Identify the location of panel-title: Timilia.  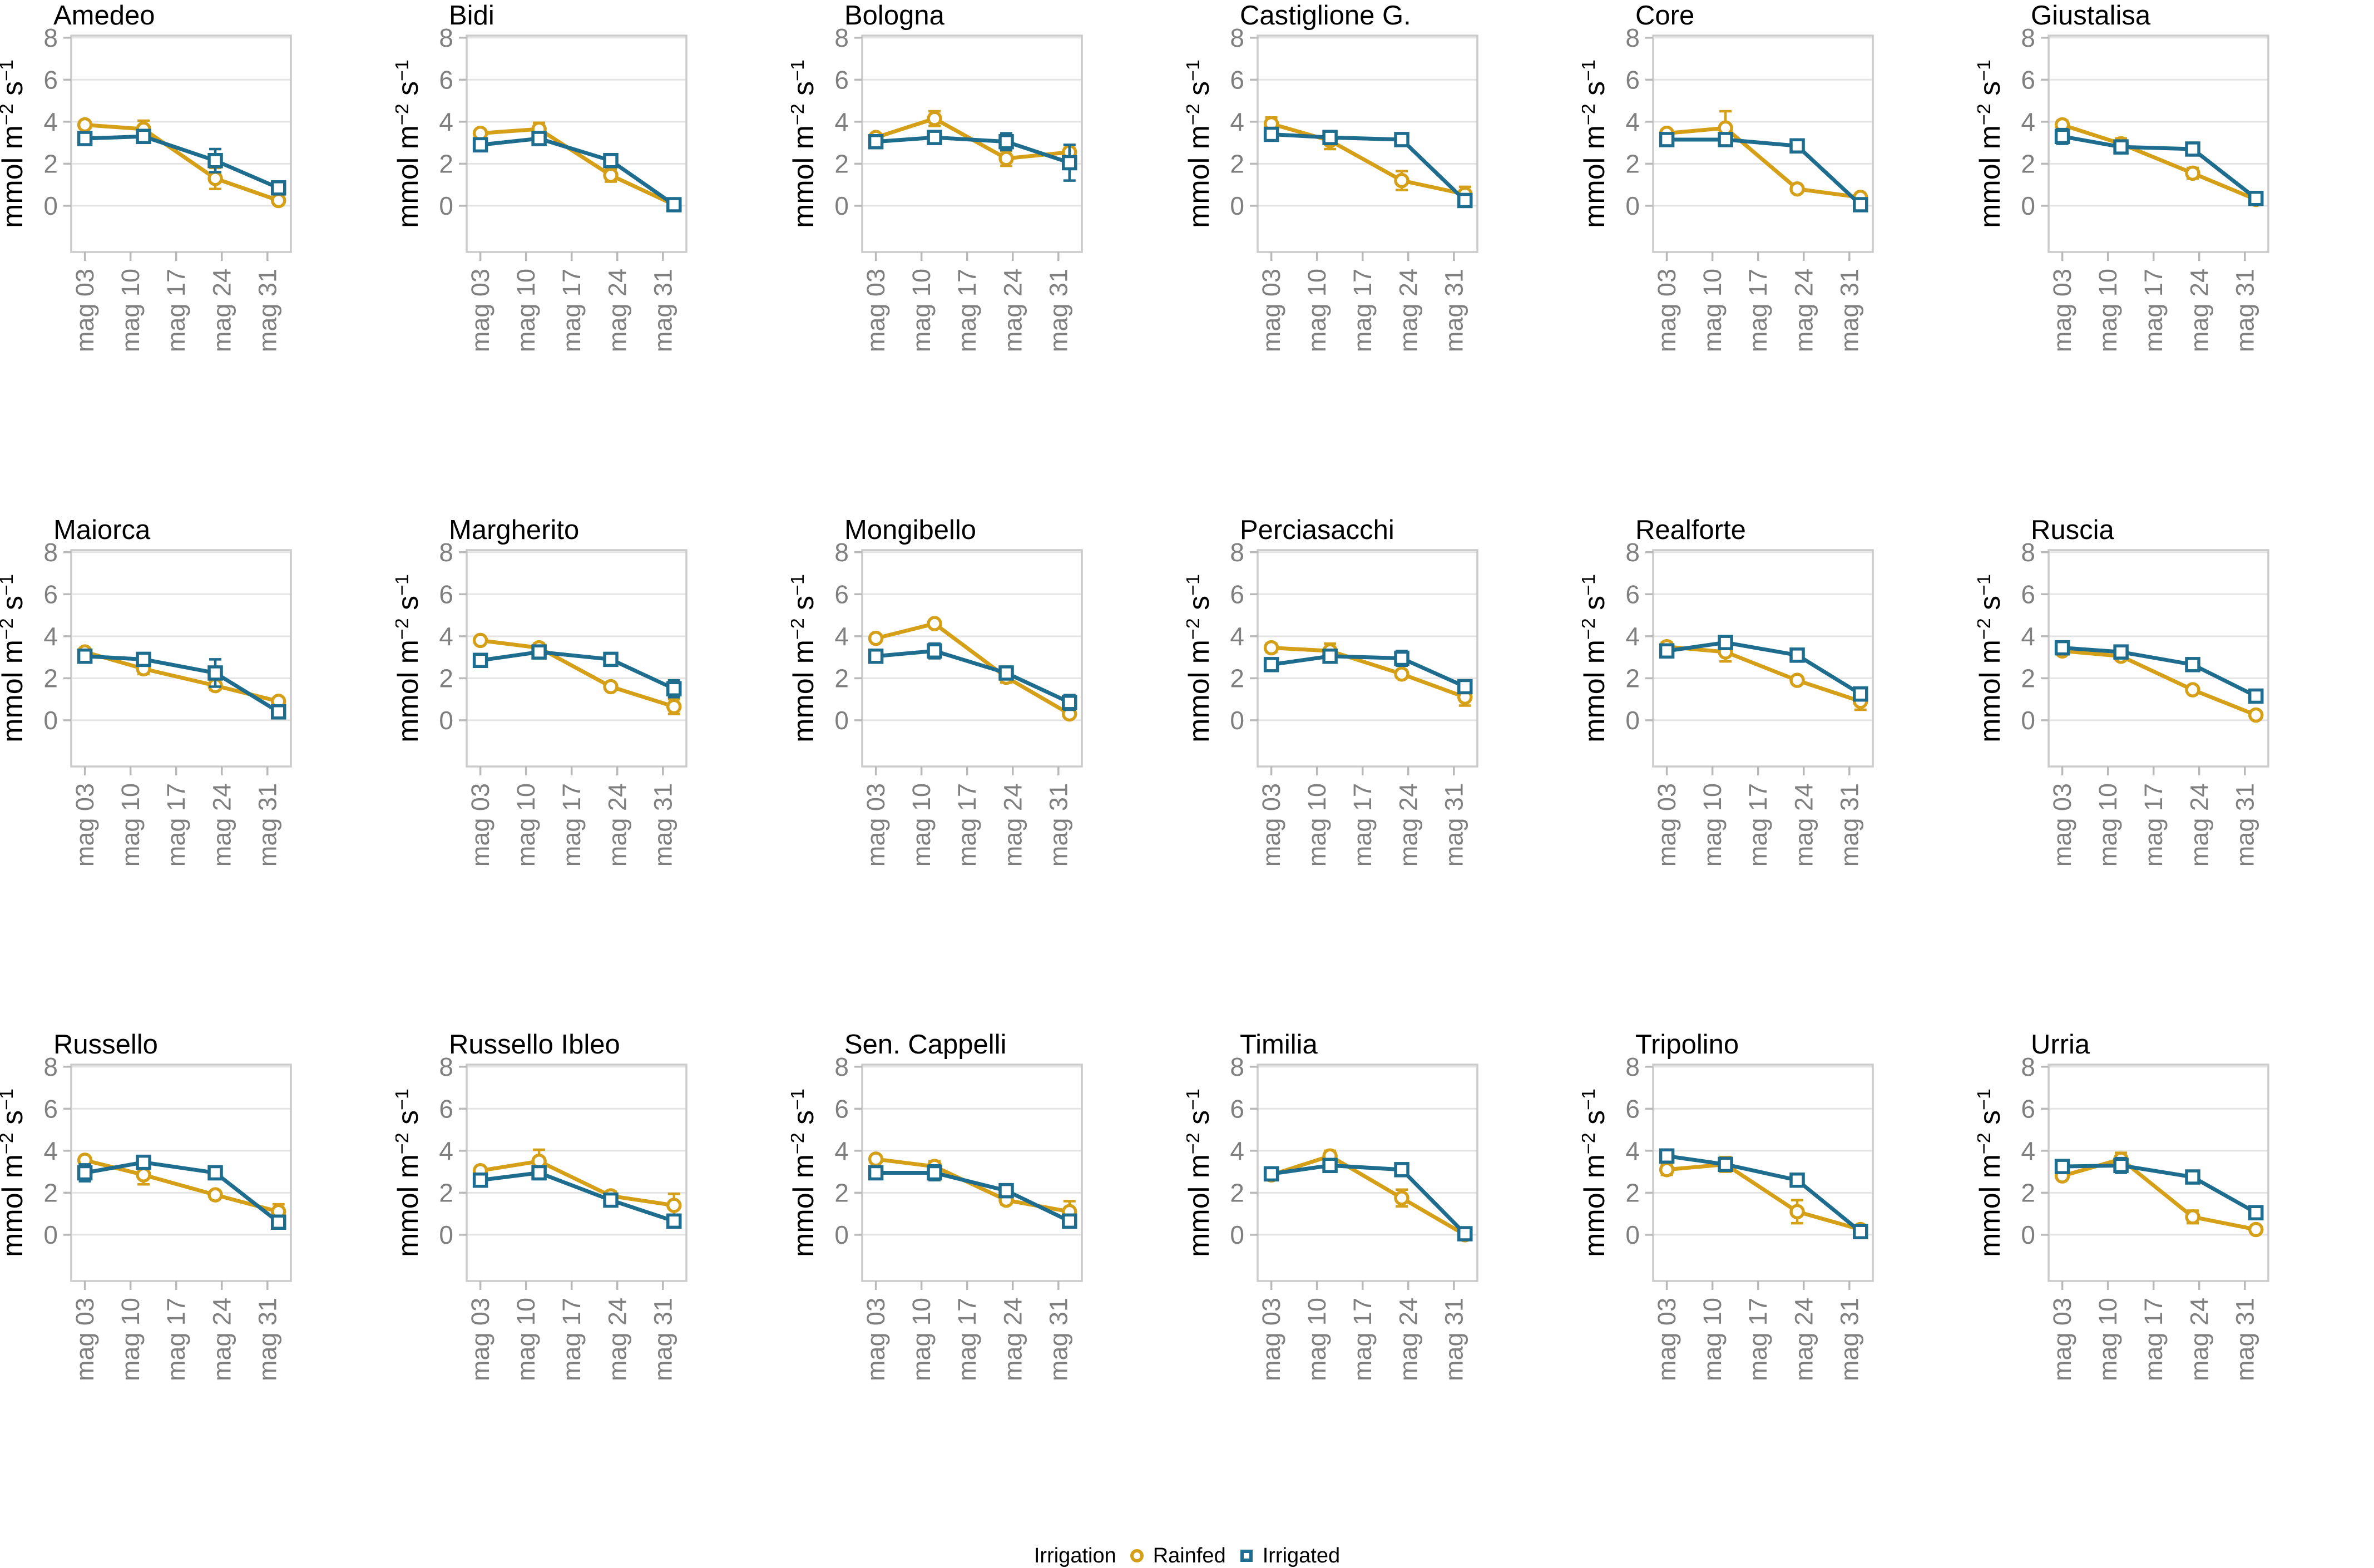
(1279, 1045).